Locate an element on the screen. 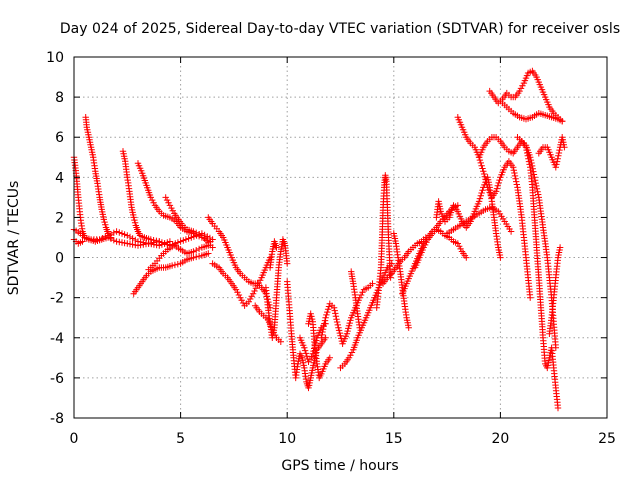 The height and width of the screenshot is (480, 640). y-axis-label: SDTVAR / TECUs is located at coordinates (14, 238).